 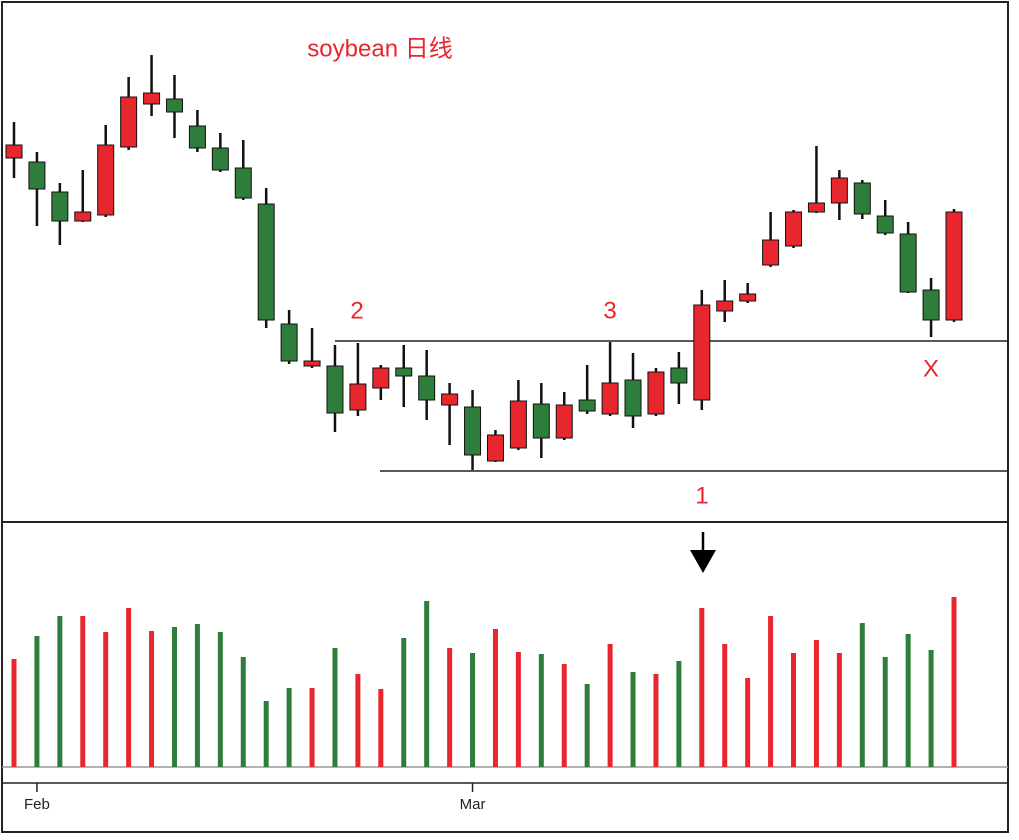 I want to click on chart-title: soybean 日线, so click(x=379, y=48).